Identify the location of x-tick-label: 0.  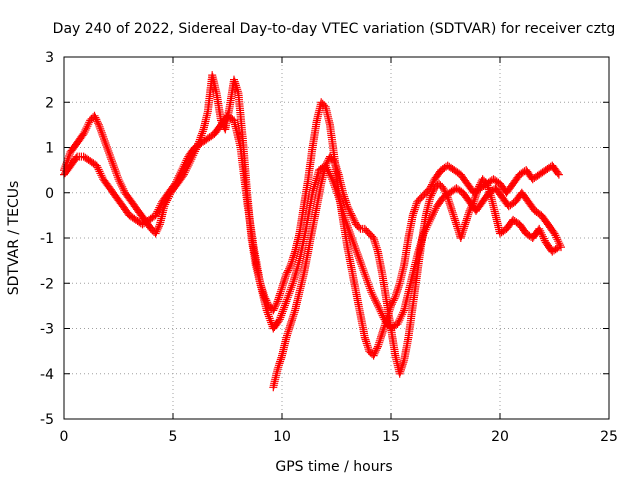
(64, 437).